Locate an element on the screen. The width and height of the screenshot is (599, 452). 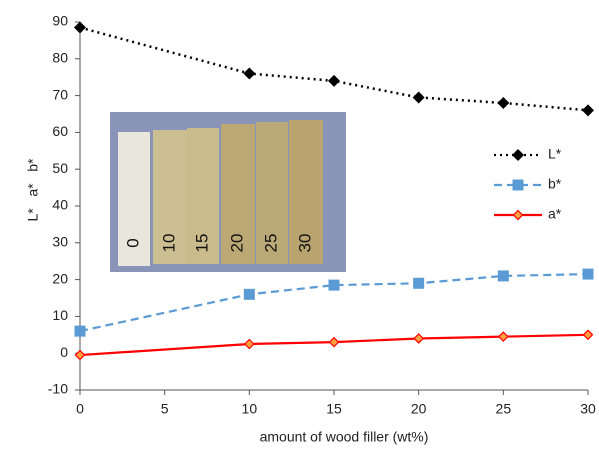
legend-label: a* is located at coordinates (555, 214).